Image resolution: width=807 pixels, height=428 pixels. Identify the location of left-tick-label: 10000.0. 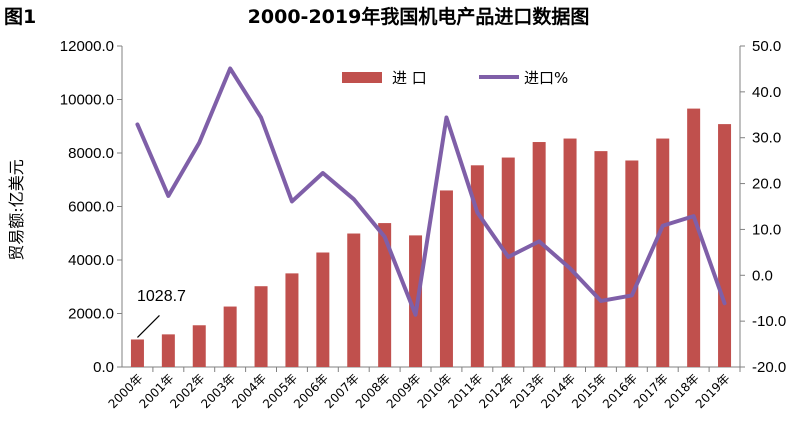
(87, 100).